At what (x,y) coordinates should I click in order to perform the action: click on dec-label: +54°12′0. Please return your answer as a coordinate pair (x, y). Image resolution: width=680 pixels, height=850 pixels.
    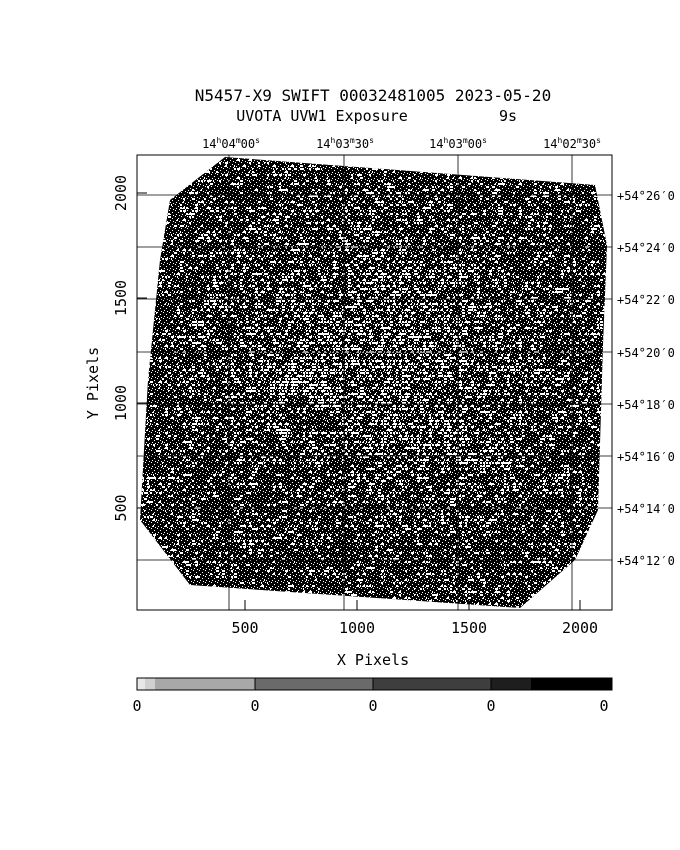
    Looking at the image, I should click on (646, 561).